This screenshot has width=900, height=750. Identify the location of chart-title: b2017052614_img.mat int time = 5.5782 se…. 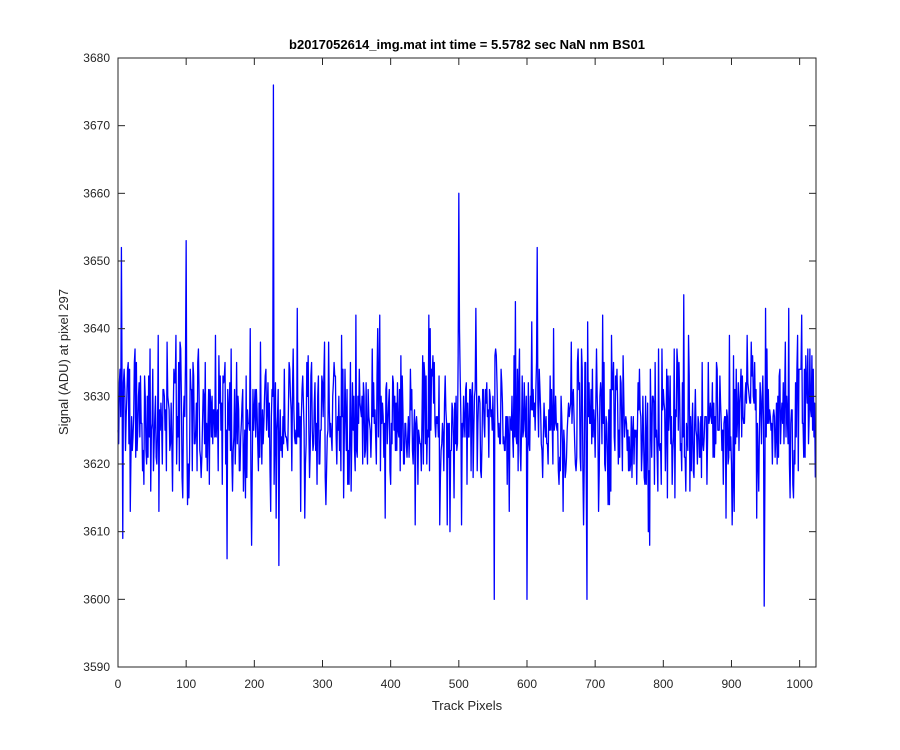
(467, 44).